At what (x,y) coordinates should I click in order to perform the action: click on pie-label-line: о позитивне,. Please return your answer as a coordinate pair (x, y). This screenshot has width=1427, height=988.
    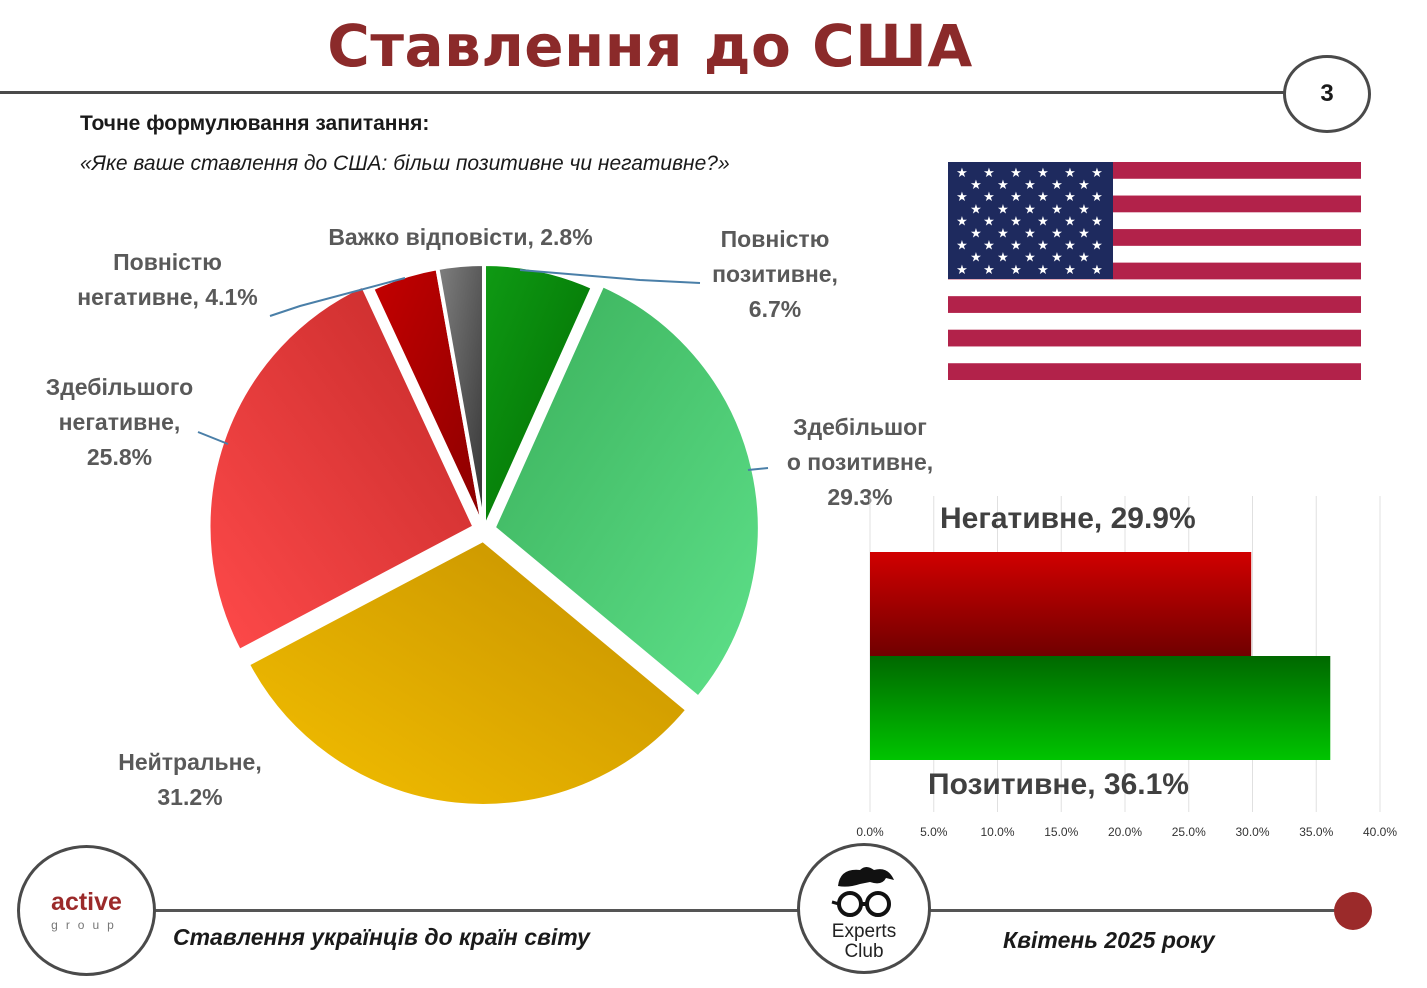
    Looking at the image, I should click on (860, 462).